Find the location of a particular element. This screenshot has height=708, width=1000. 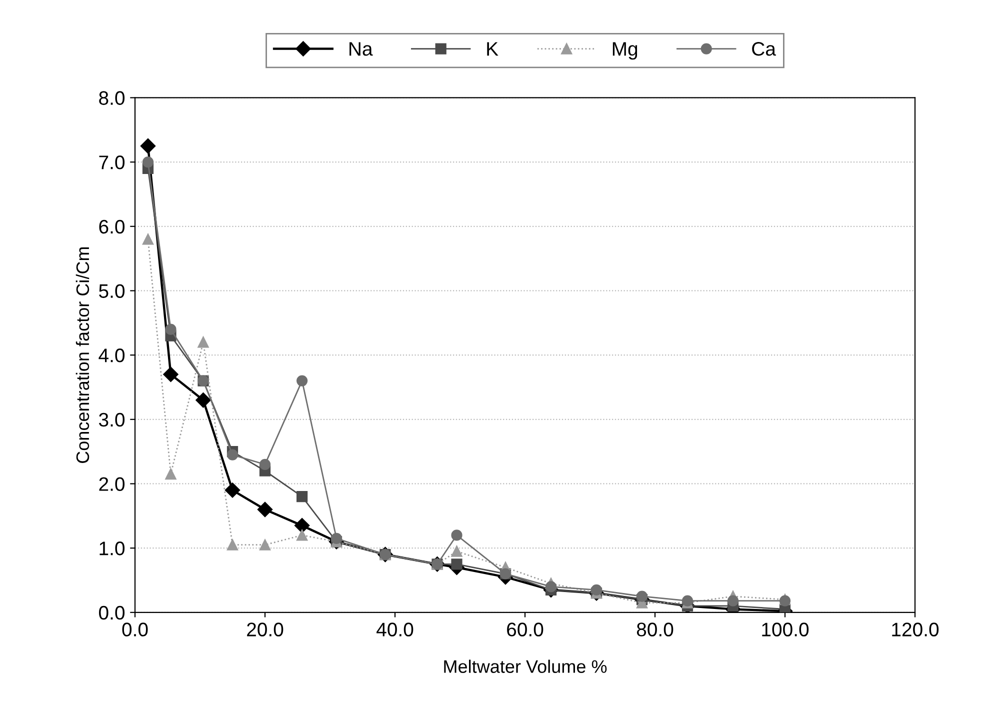

x-tick-label: 20.0 is located at coordinates (265, 629).